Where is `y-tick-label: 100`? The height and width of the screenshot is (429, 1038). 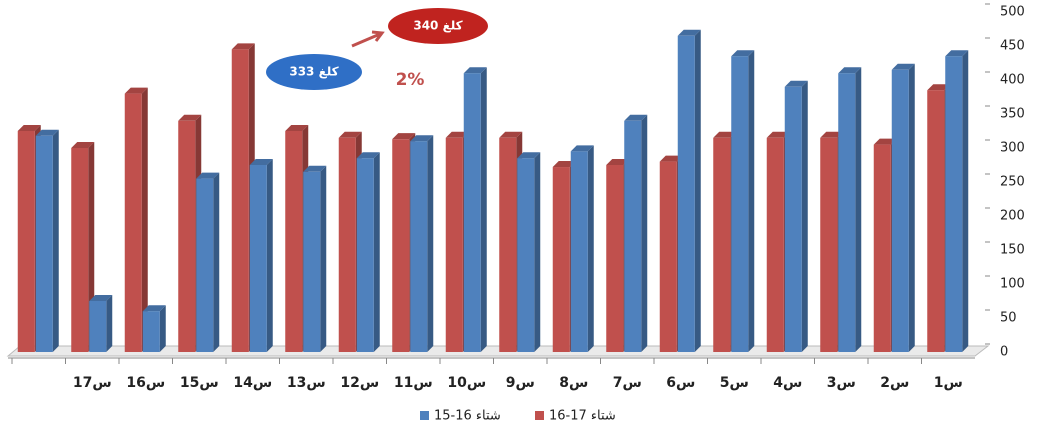
y-tick-label: 100 is located at coordinates (1012, 284).